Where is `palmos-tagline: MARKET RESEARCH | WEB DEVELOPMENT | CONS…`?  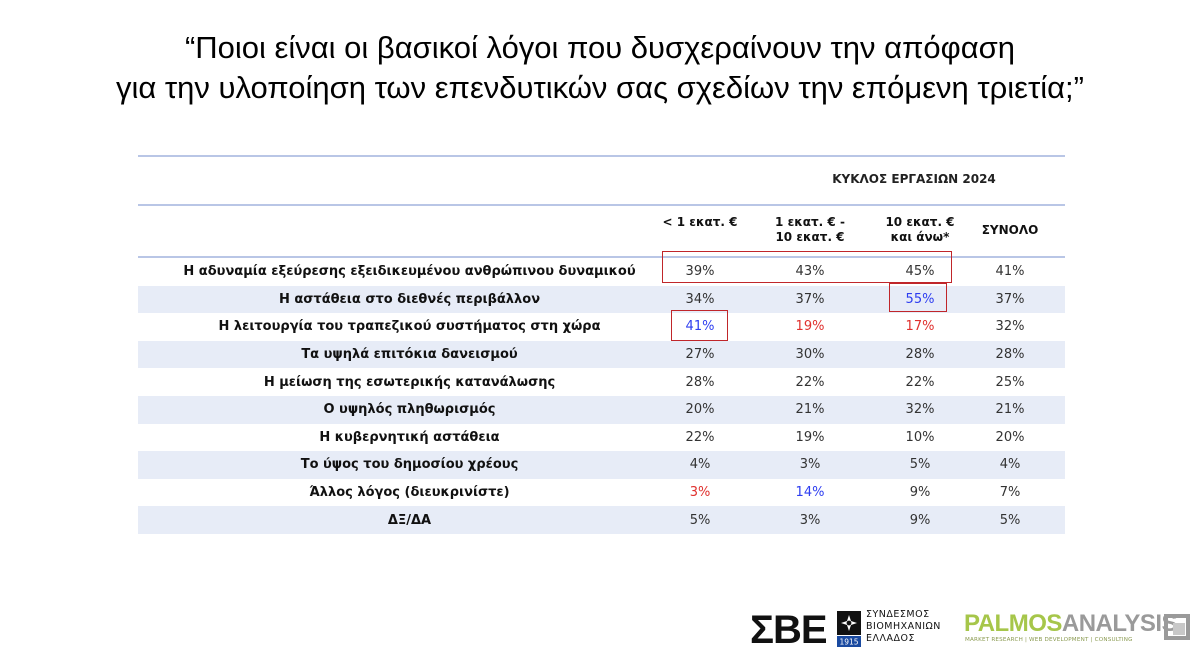 palmos-tagline: MARKET RESEARCH | WEB DEVELOPMENT | CONS… is located at coordinates (1049, 640).